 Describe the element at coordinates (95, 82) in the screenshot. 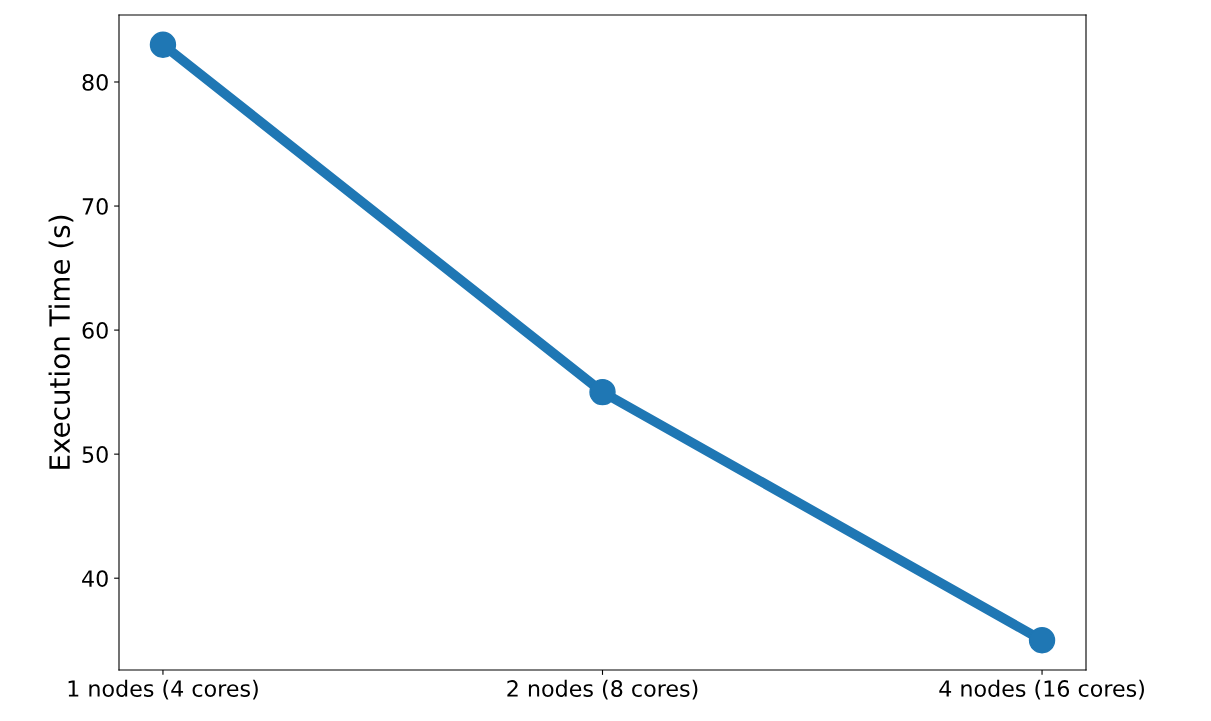

I see `y-tick-label: 80` at that location.